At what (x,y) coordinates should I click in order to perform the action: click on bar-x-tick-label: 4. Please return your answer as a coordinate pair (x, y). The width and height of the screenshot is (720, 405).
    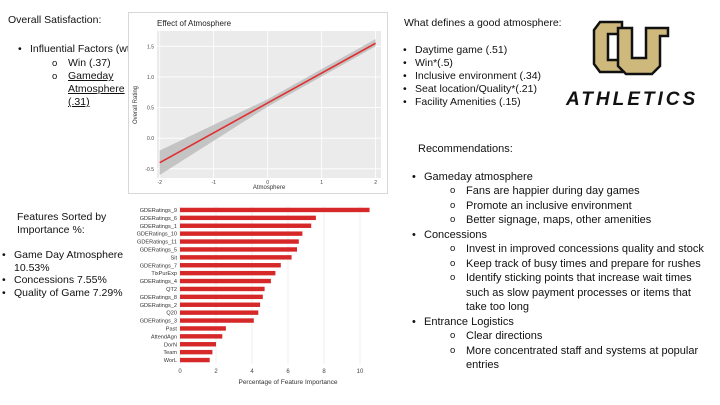
    Looking at the image, I should click on (252, 372).